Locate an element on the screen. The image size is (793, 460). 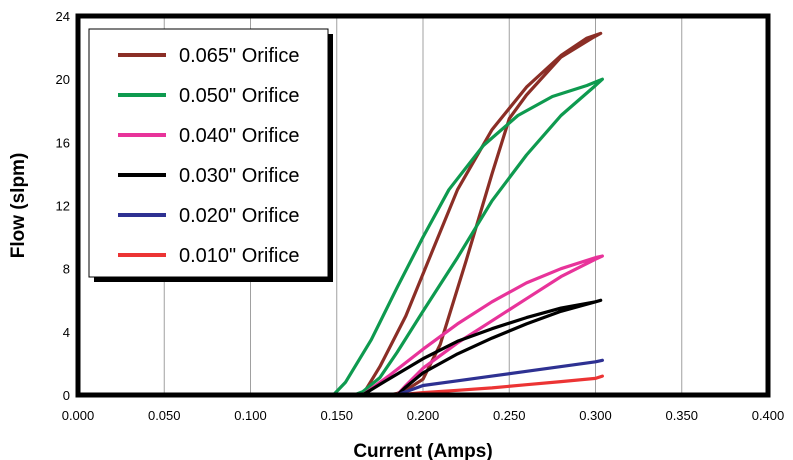
x-tick-label: 0.350 is located at coordinates (681, 415).